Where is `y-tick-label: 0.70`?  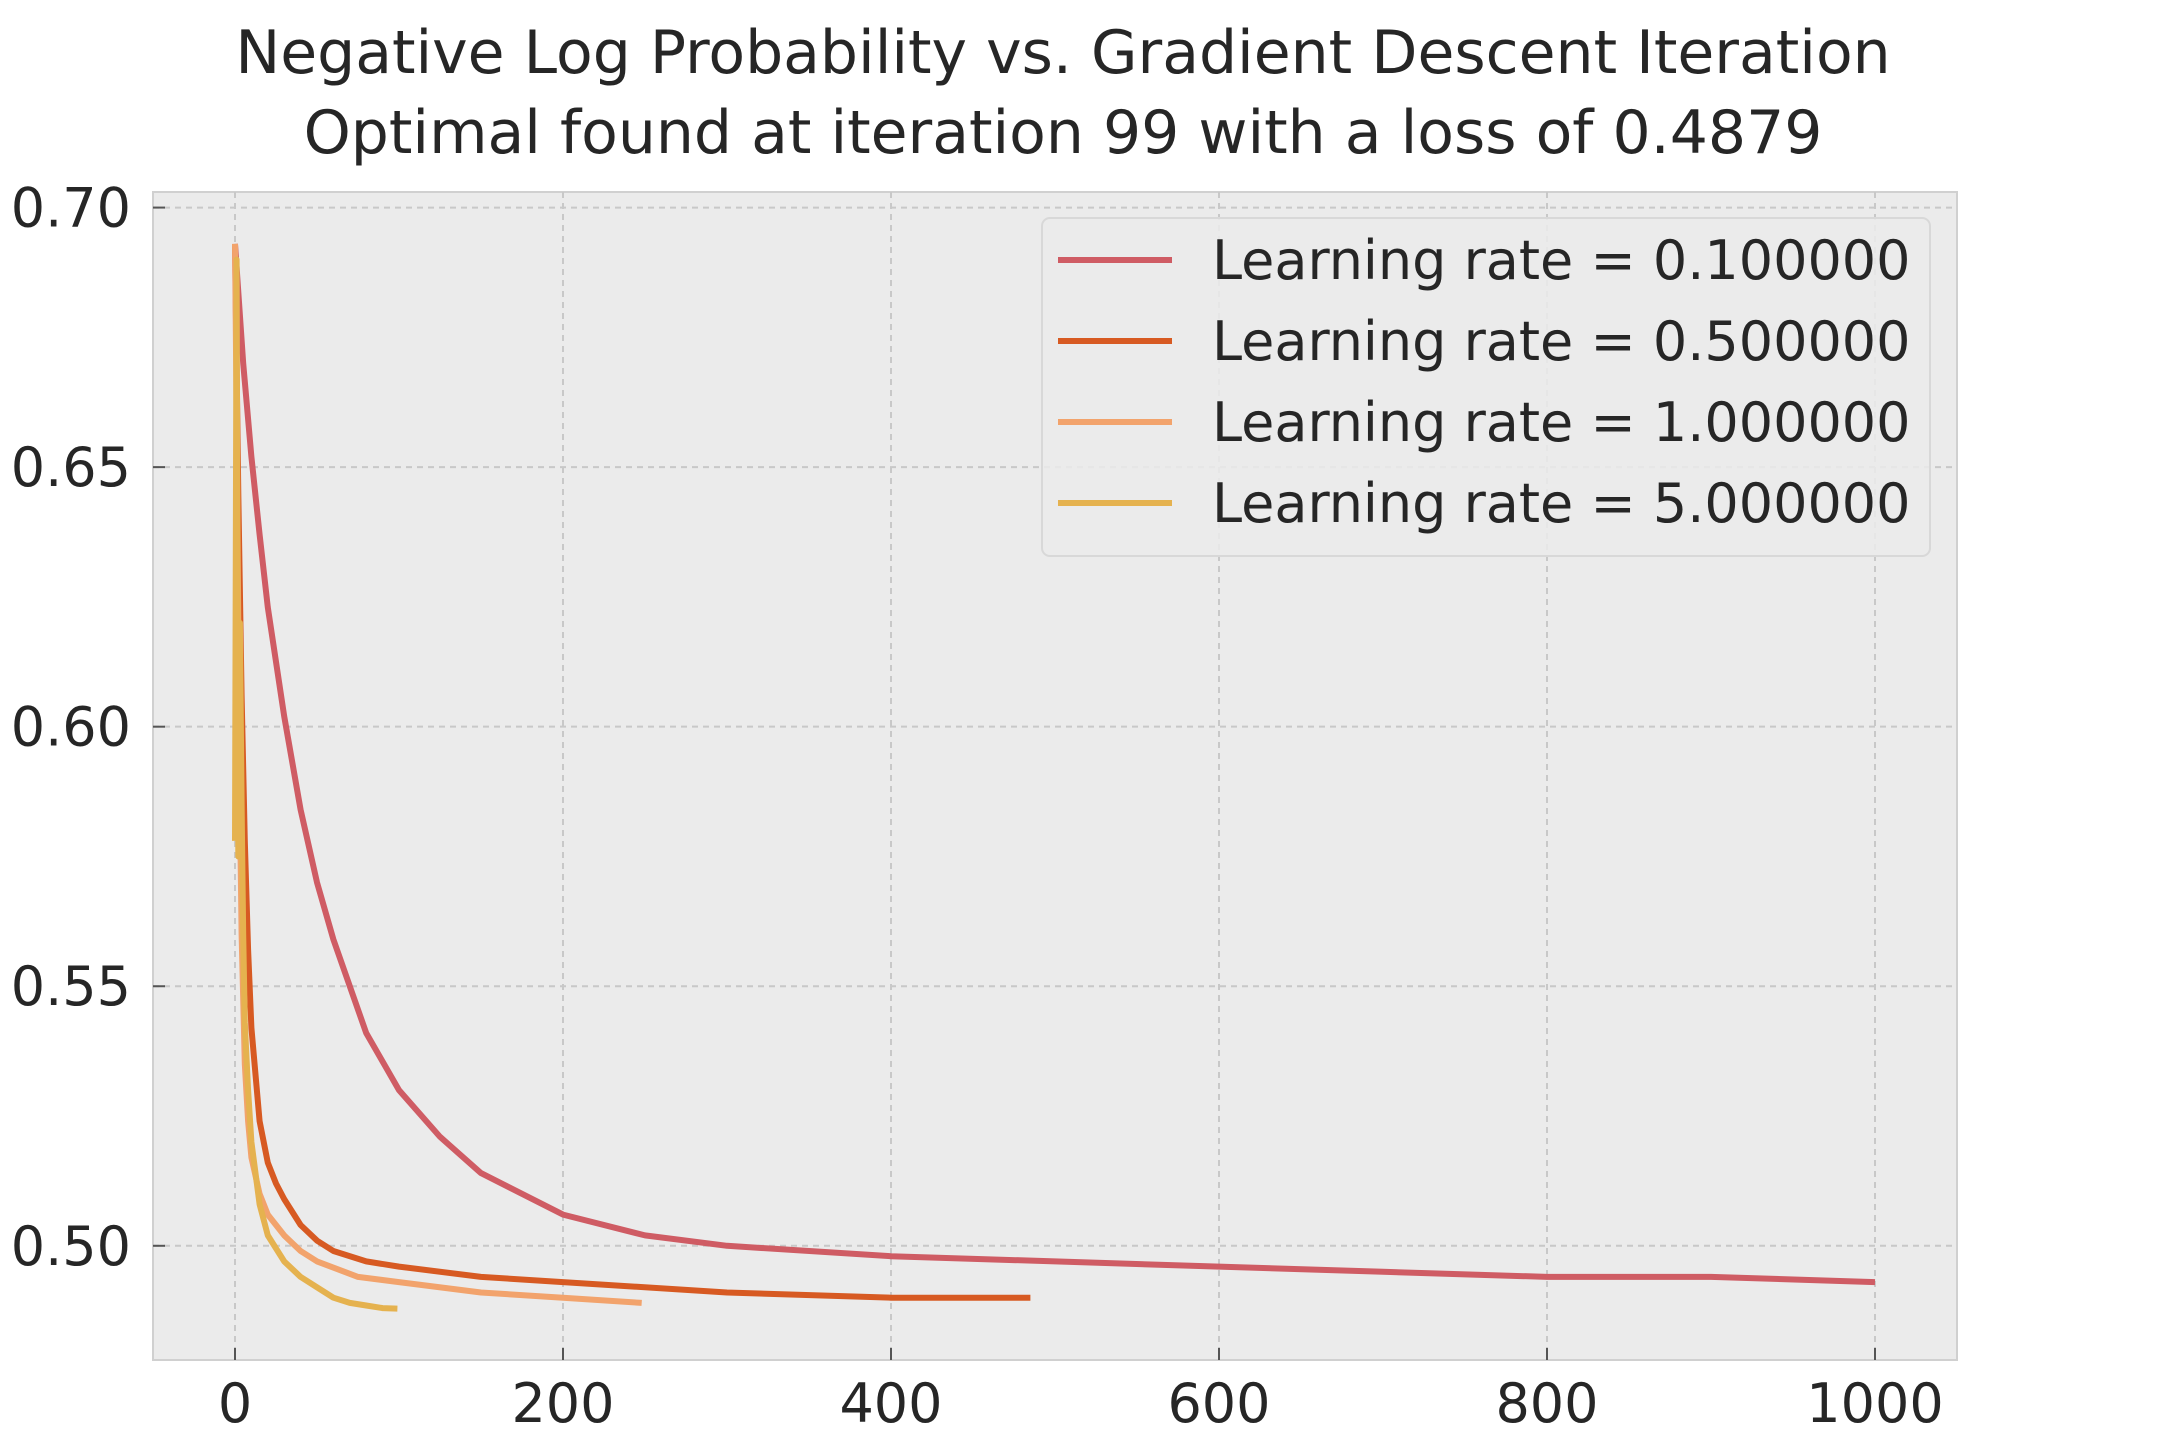
y-tick-label: 0.70 is located at coordinates (71, 208).